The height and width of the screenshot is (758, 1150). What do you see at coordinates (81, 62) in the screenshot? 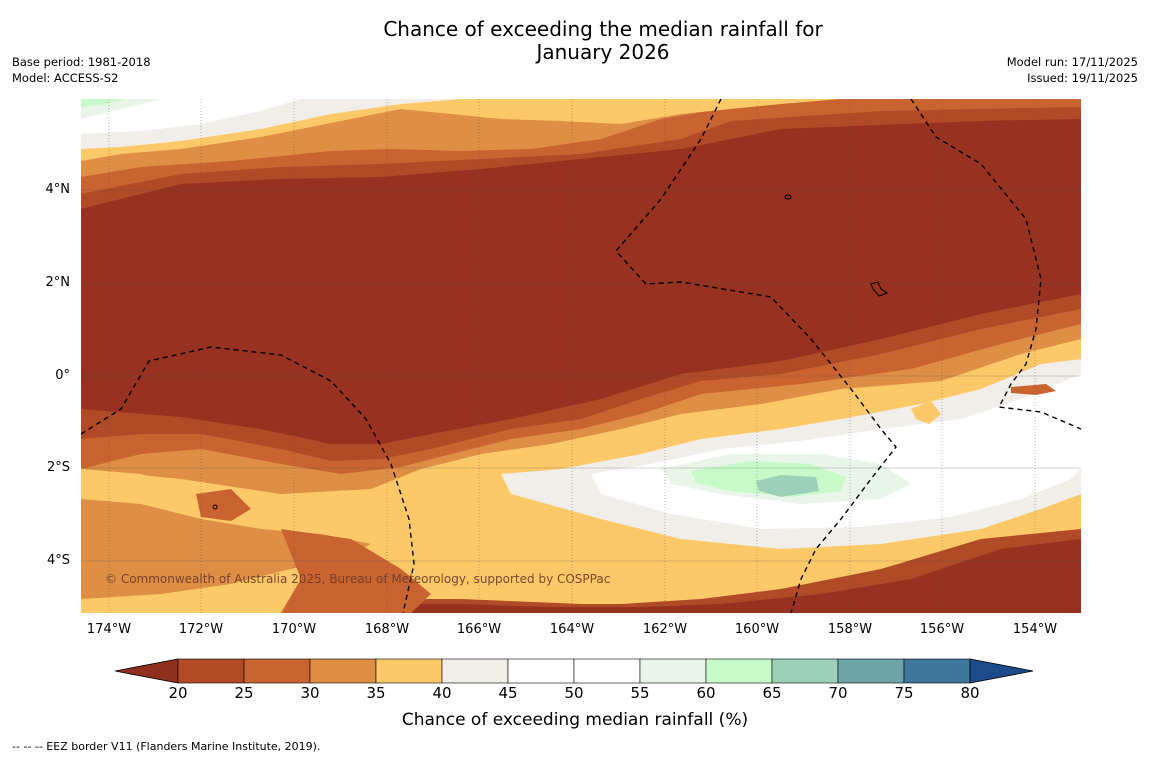
I see `base-period-text: Base period: 1981-2018` at bounding box center [81, 62].